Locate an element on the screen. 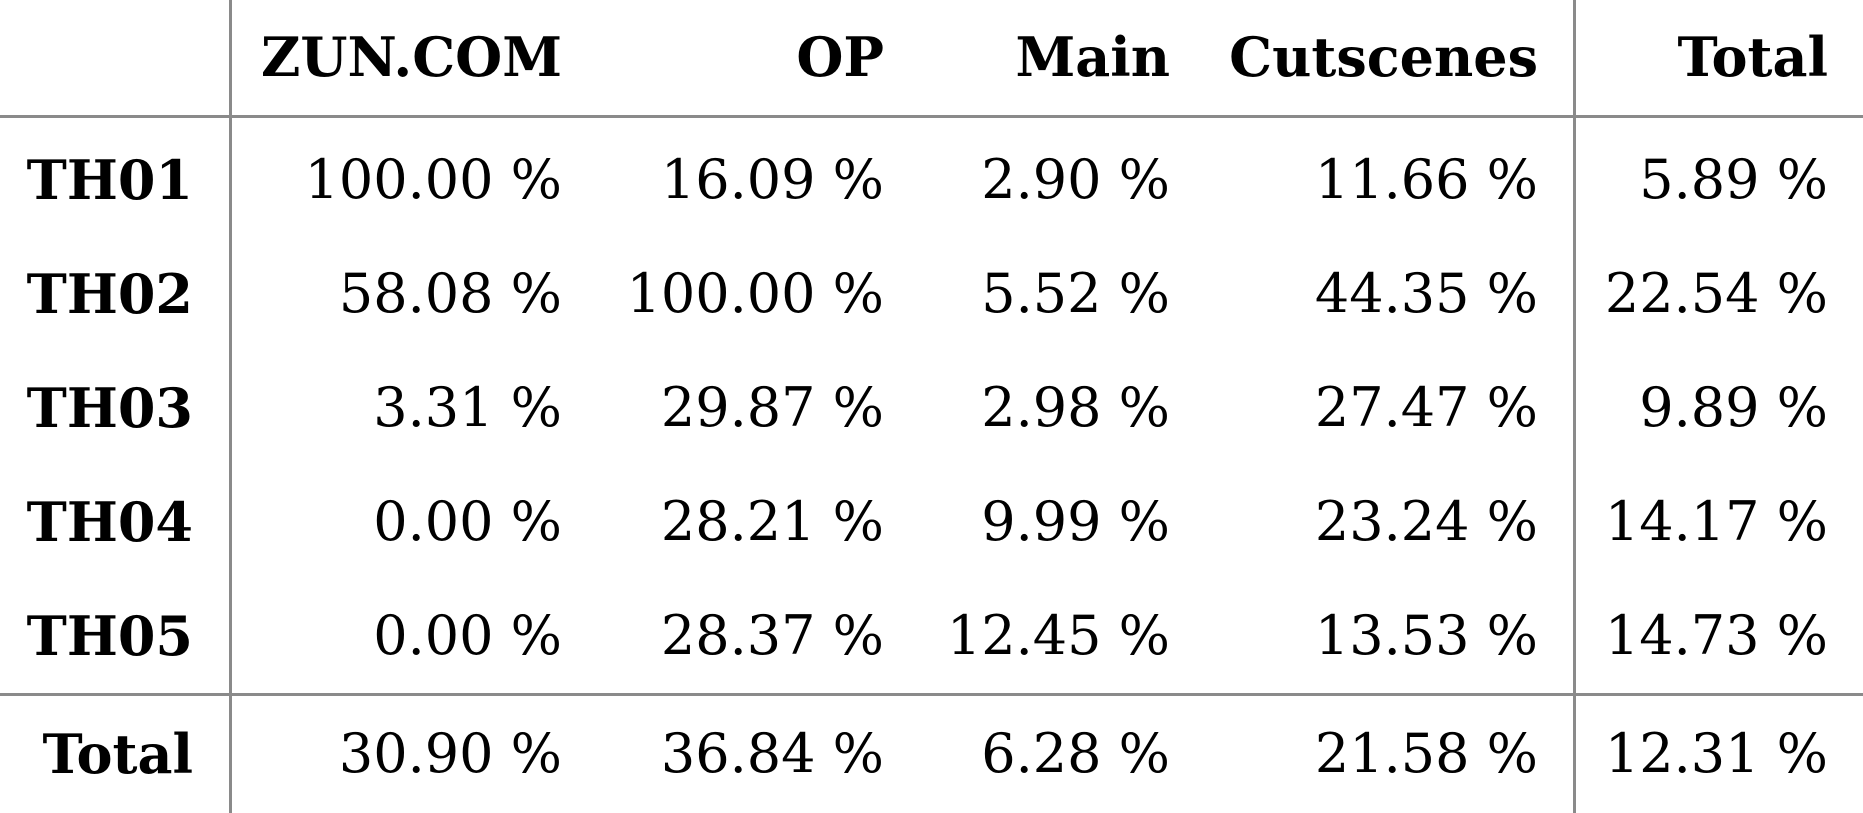 This screenshot has width=1863, height=813. column-header-cutscenes: Cutscenes is located at coordinates (1383, 57).